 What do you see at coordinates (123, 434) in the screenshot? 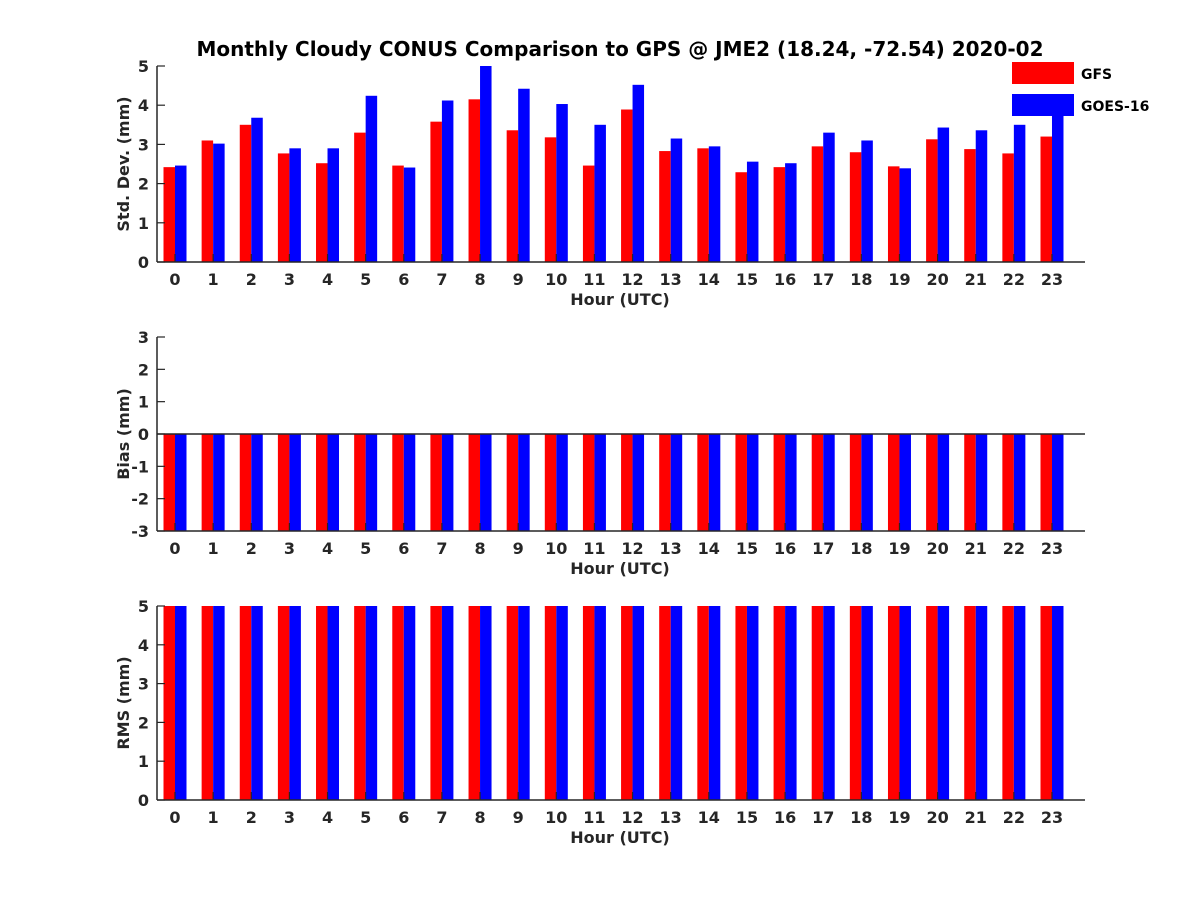
I see `bias-y-axis-label: Bias (mm)` at bounding box center [123, 434].